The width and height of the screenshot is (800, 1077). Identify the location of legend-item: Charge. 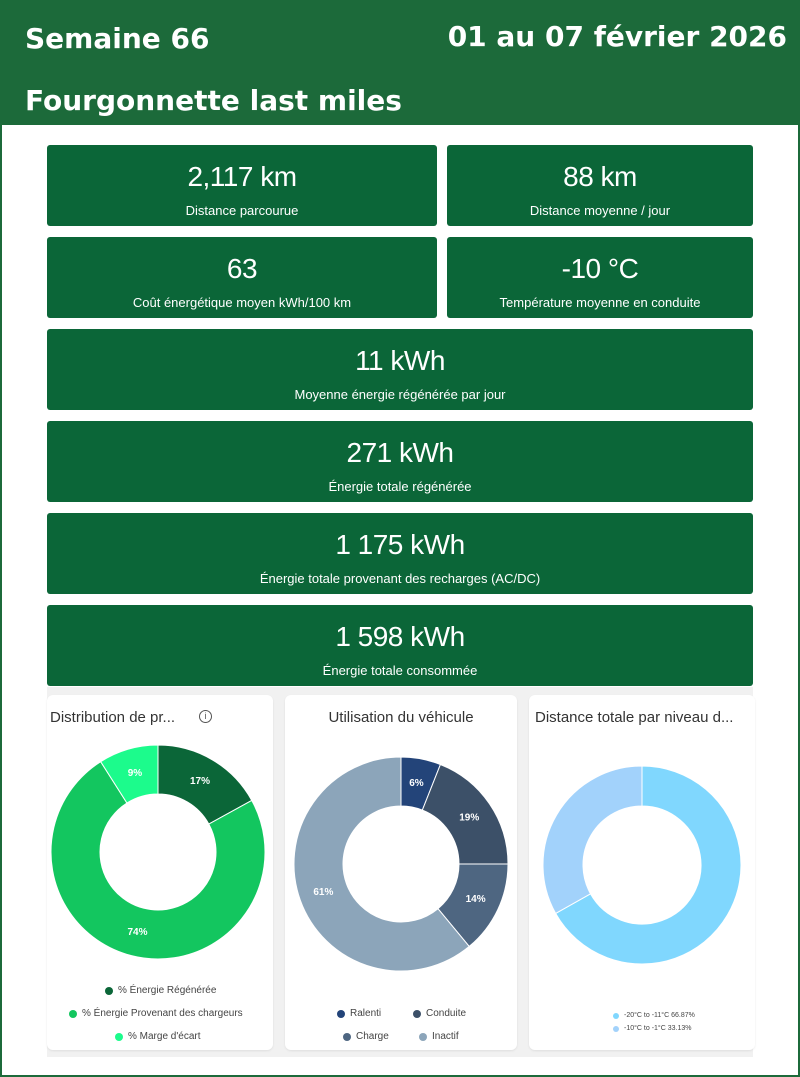
(366, 1036).